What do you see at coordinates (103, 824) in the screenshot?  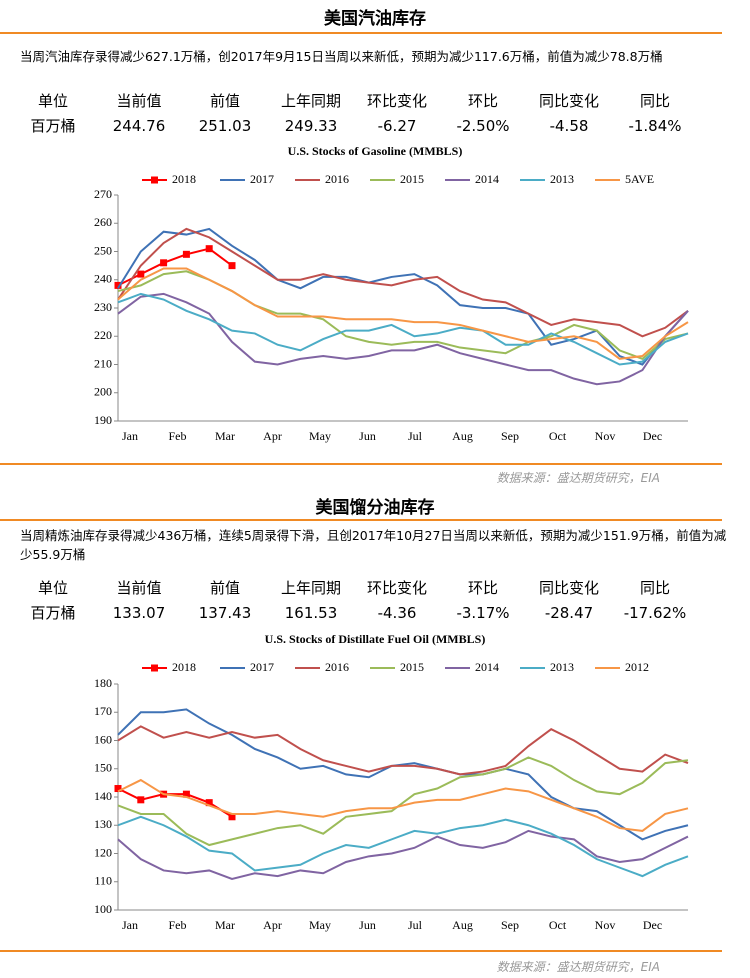 I see `y-tick-label: 130` at bounding box center [103, 824].